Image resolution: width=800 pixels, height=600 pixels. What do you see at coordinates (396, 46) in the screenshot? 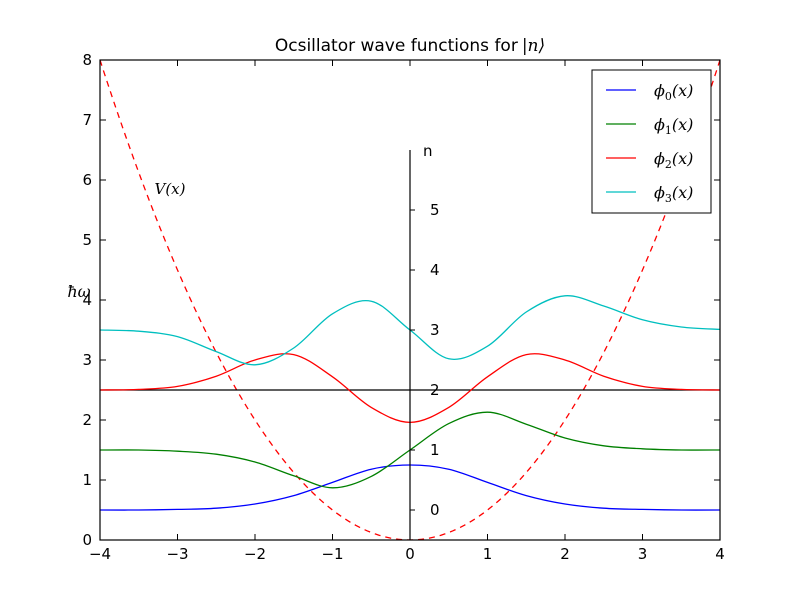
I see `title-text: Ocsillator wave functions for` at bounding box center [396, 46].